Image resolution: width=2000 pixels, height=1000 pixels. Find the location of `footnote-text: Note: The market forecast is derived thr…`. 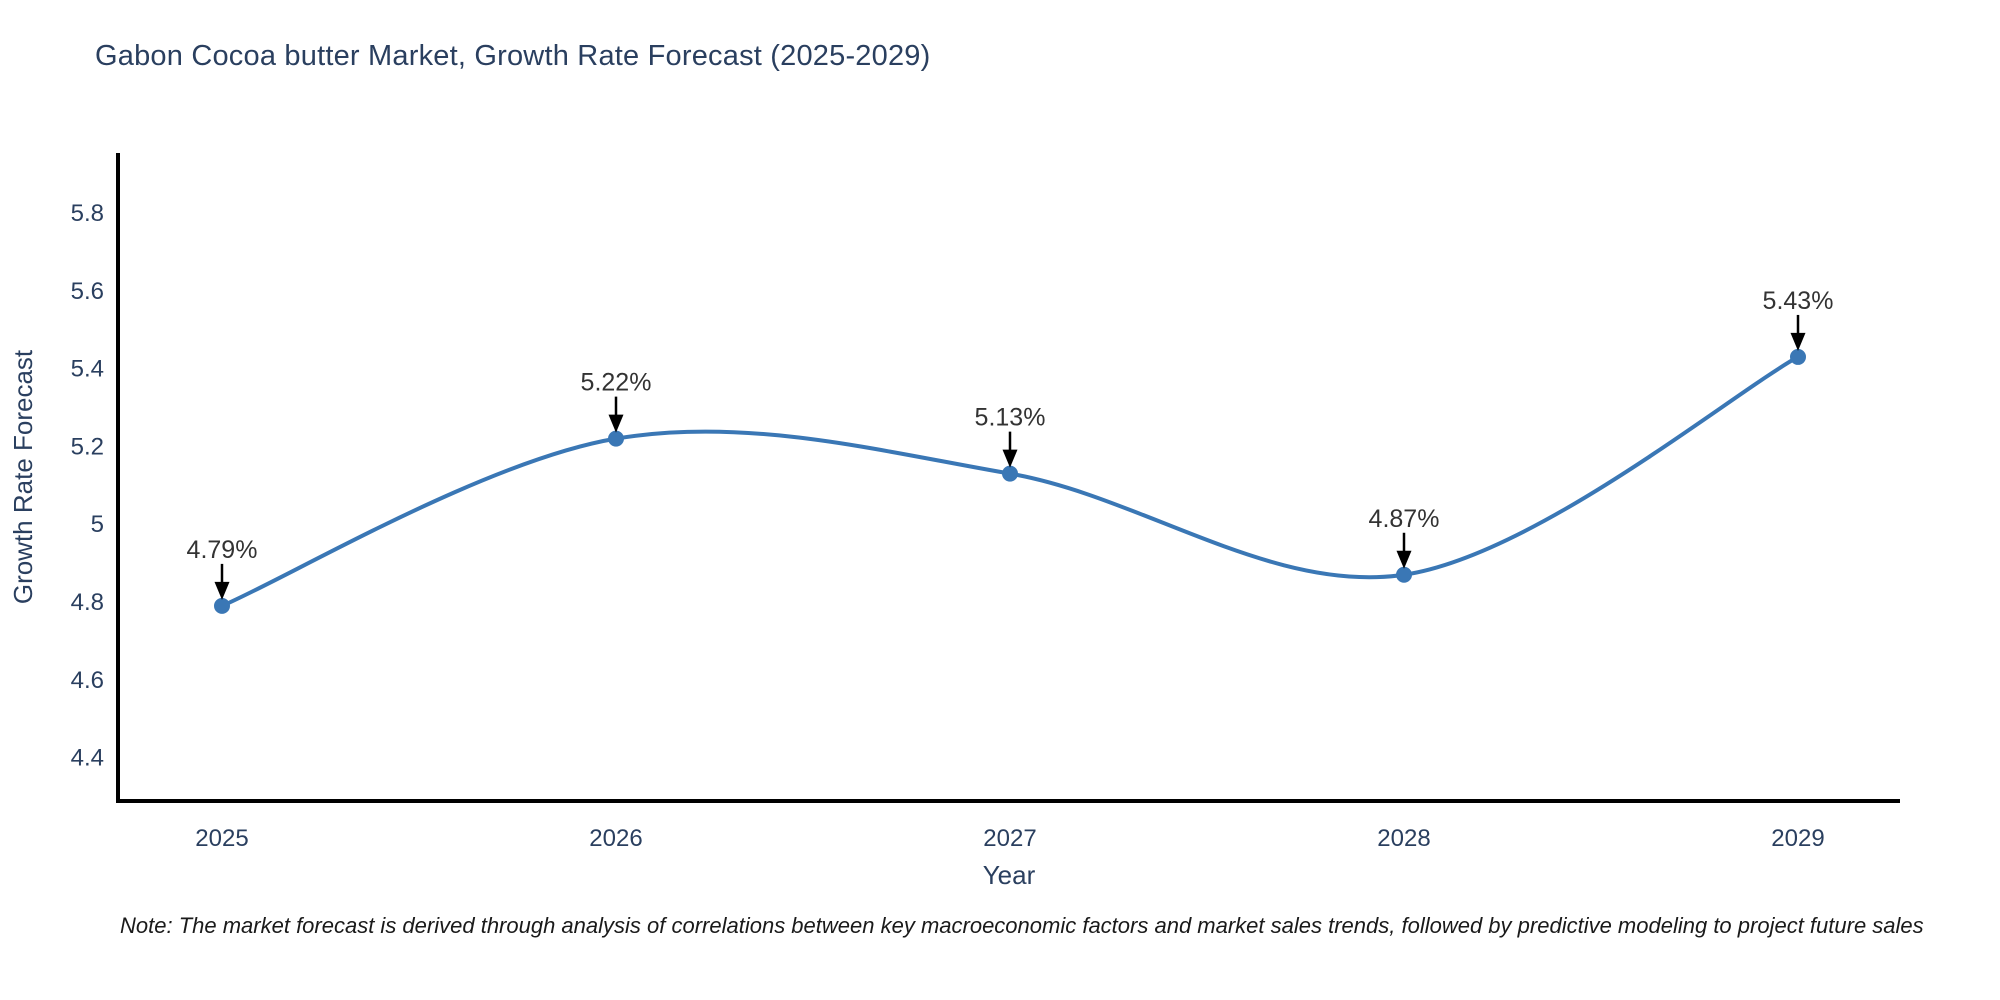

footnote-text: Note: The market forecast is derived thr… is located at coordinates (1022, 925).